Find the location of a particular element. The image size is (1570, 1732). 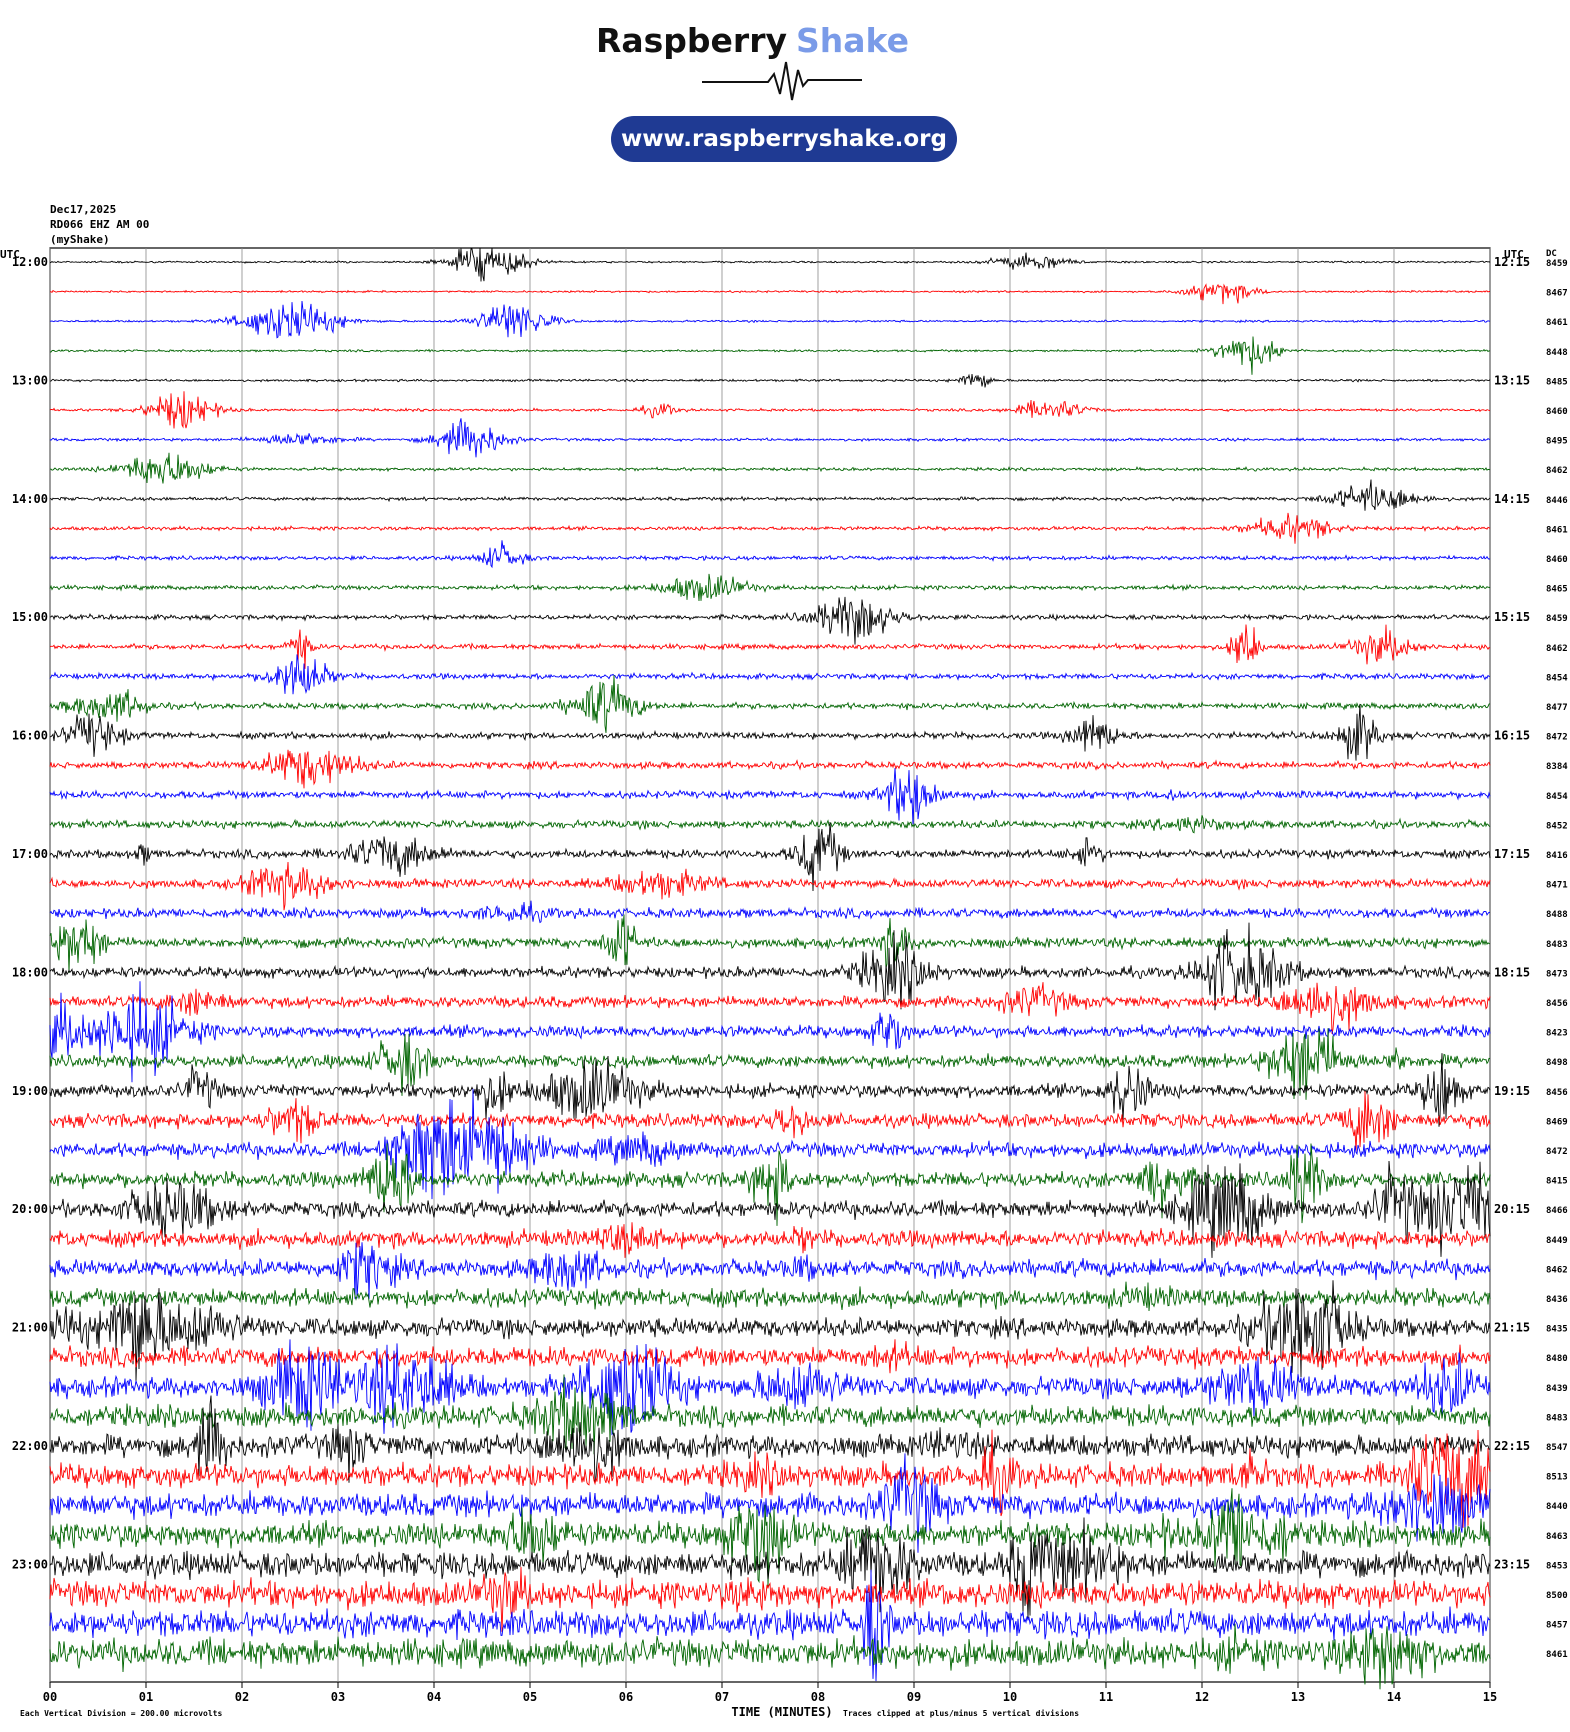

dc-value: 8467 is located at coordinates (1557, 294).